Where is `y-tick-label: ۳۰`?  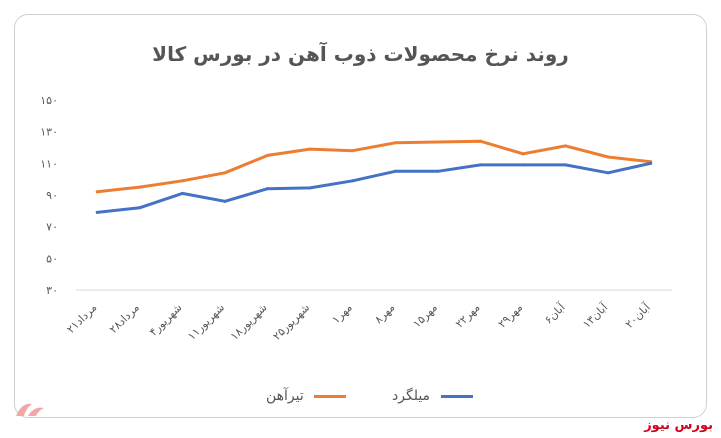
y-tick-label: ۳۰ is located at coordinates (52, 290).